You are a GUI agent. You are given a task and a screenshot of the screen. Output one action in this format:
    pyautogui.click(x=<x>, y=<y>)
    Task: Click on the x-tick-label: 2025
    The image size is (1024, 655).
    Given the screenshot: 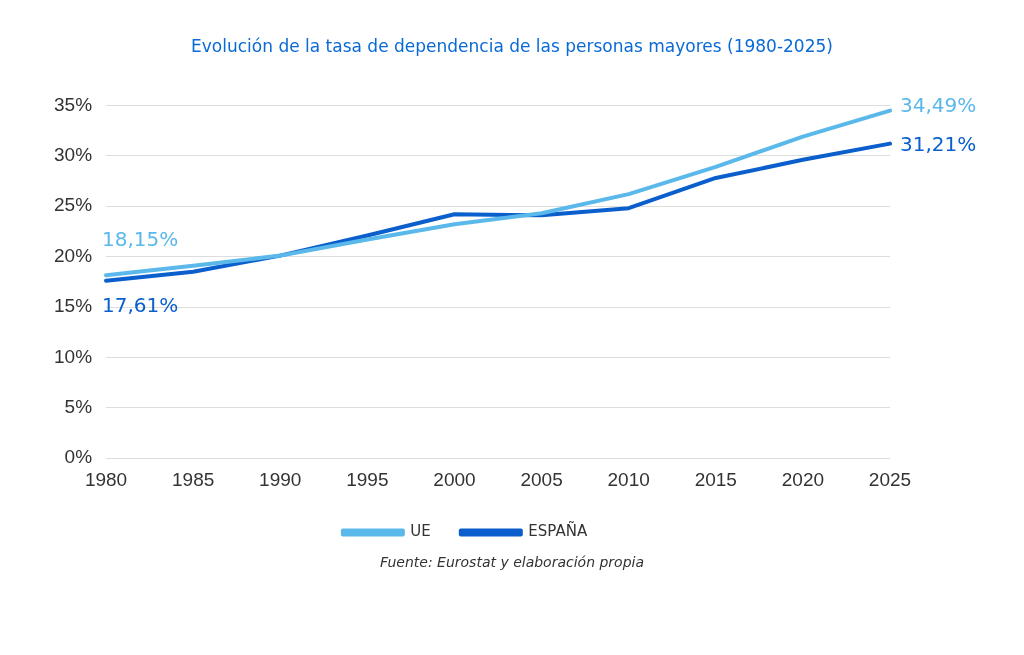 What is the action you would take?
    pyautogui.click(x=890, y=479)
    